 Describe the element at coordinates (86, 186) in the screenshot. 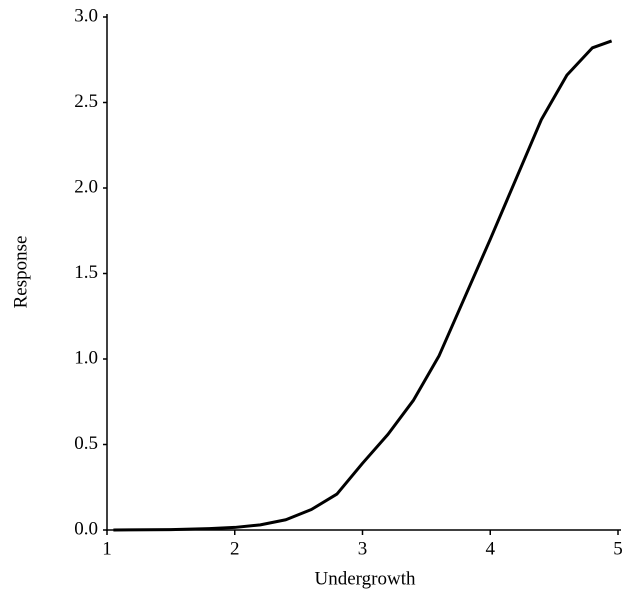

I see `y-tick-label: 2.0` at that location.